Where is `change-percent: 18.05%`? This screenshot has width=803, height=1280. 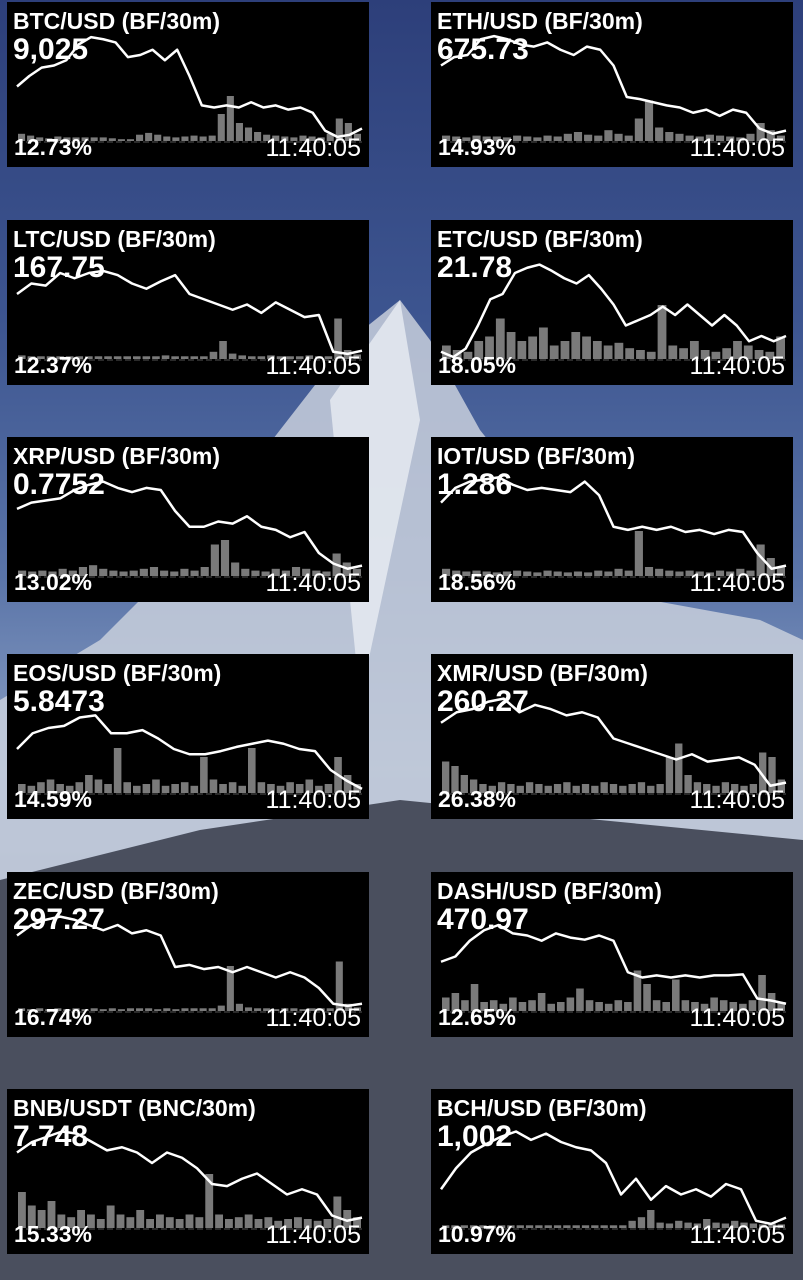
change-percent: 18.05% is located at coordinates (477, 365).